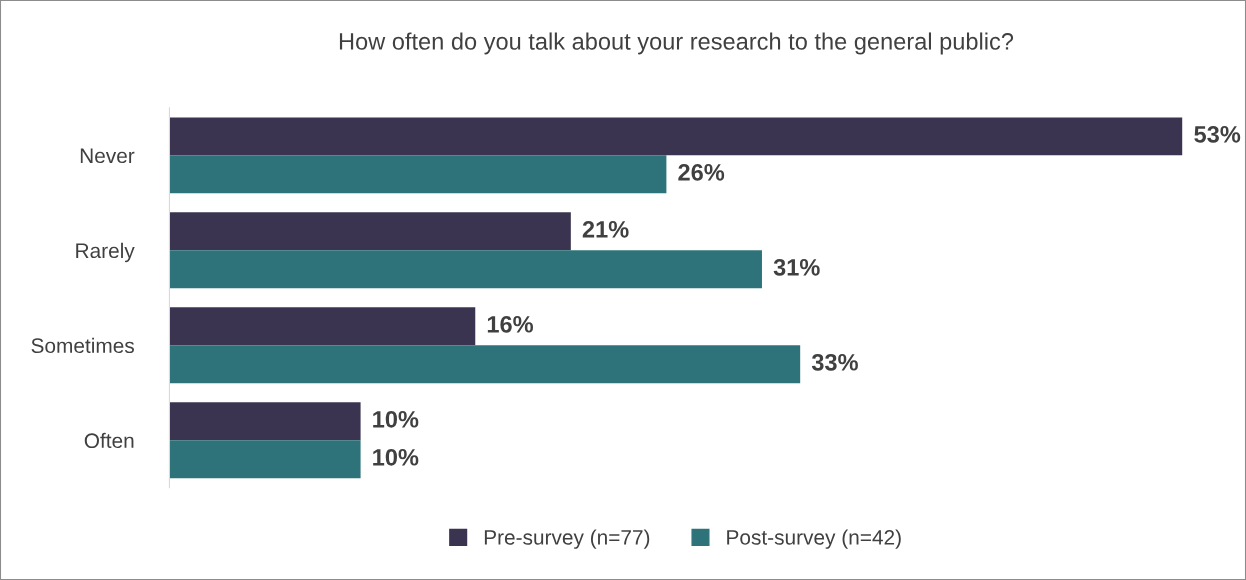 This screenshot has width=1246, height=580. I want to click on data-label: 26%, so click(701, 172).